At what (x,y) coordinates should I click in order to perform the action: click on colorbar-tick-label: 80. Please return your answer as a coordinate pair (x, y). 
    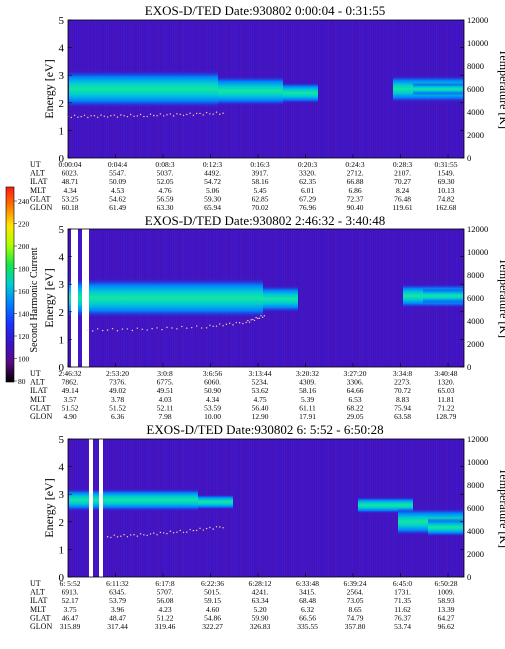
    Looking at the image, I should click on (22, 381).